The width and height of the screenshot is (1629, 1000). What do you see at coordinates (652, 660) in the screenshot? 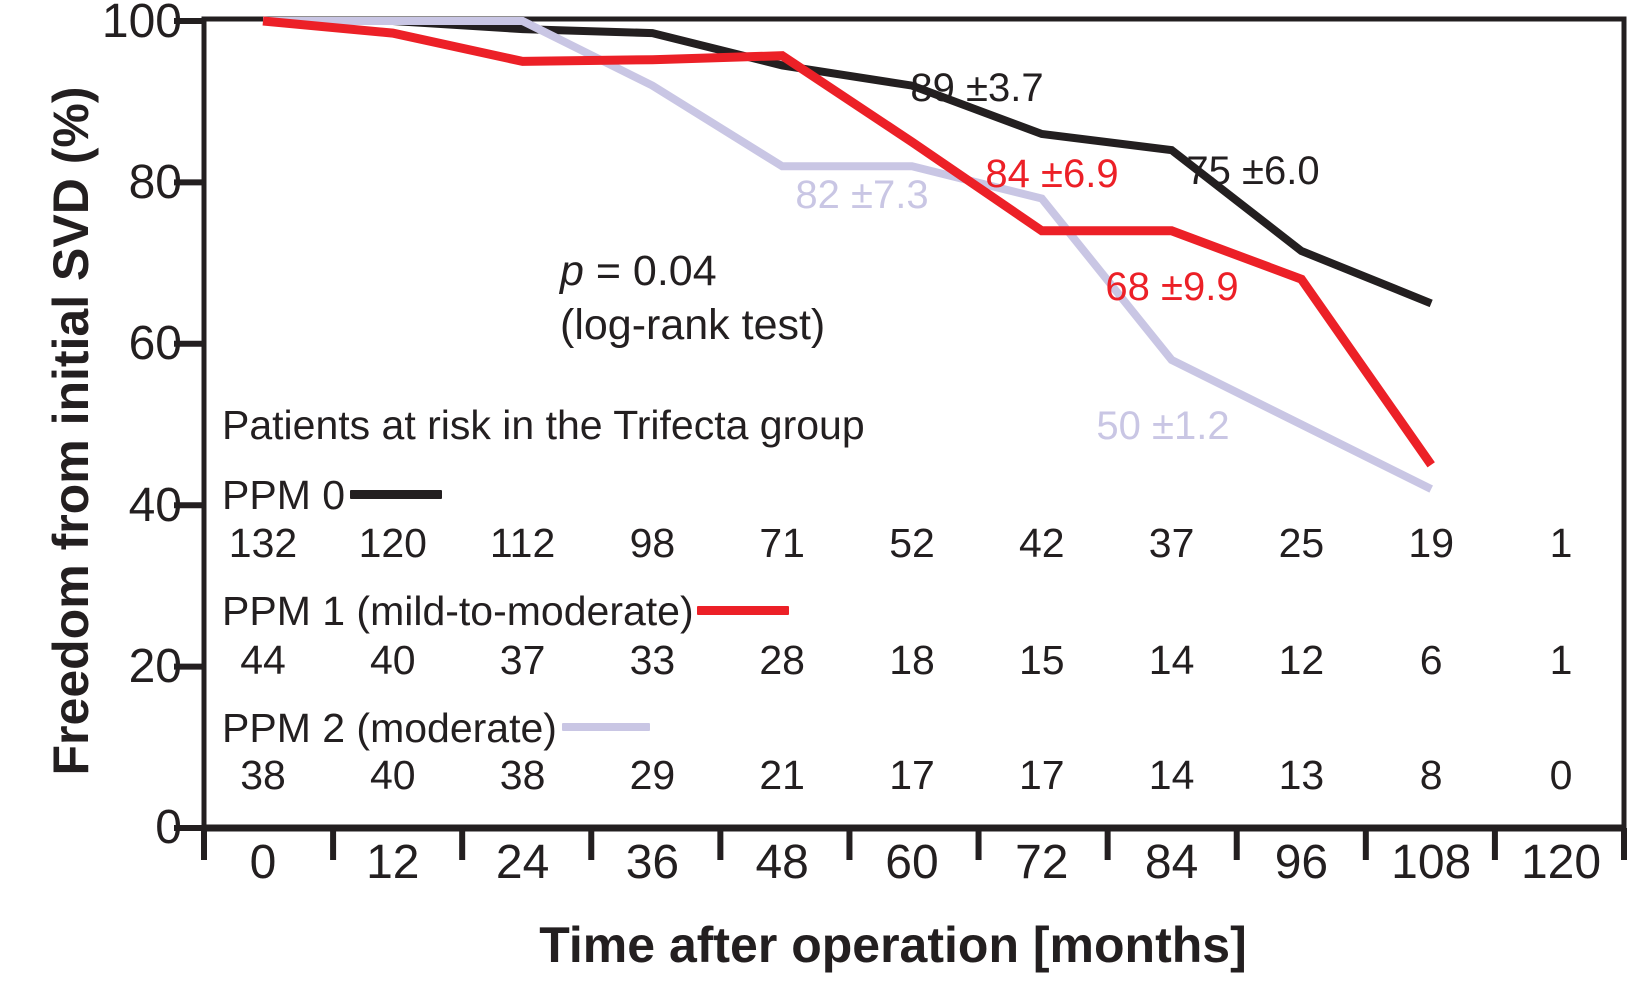
I see `at-risk-count: 33` at bounding box center [652, 660].